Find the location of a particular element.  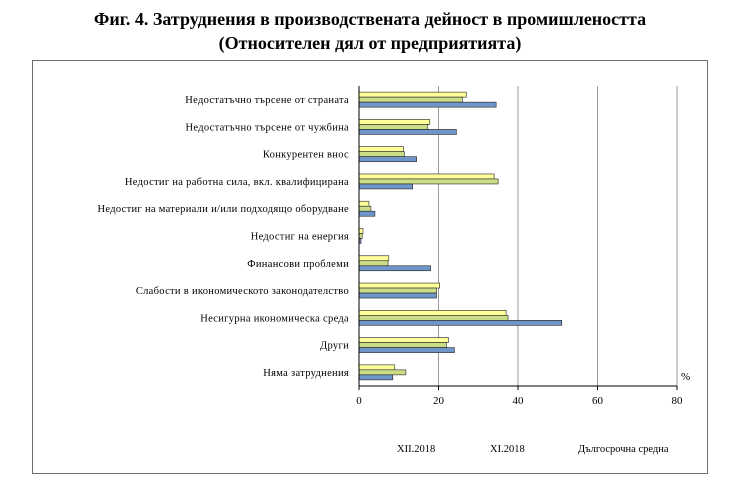

legend-entry: XII.2018 is located at coordinates (416, 449).